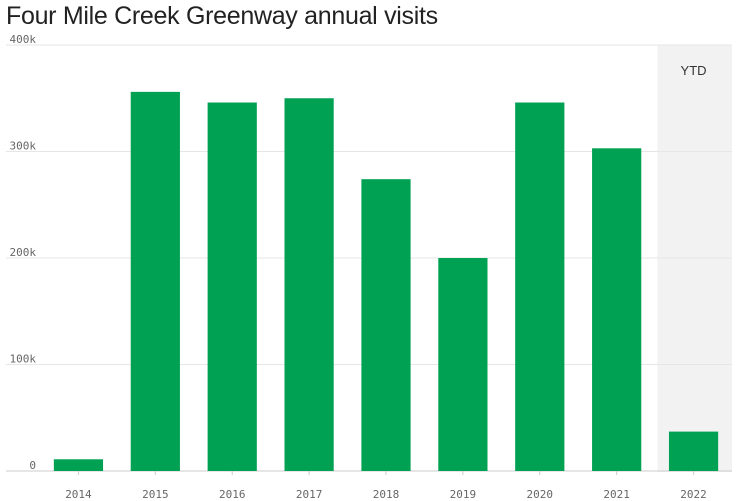 The image size is (736, 501). Describe the element at coordinates (386, 325) in the screenshot. I see `bar-2018` at that location.